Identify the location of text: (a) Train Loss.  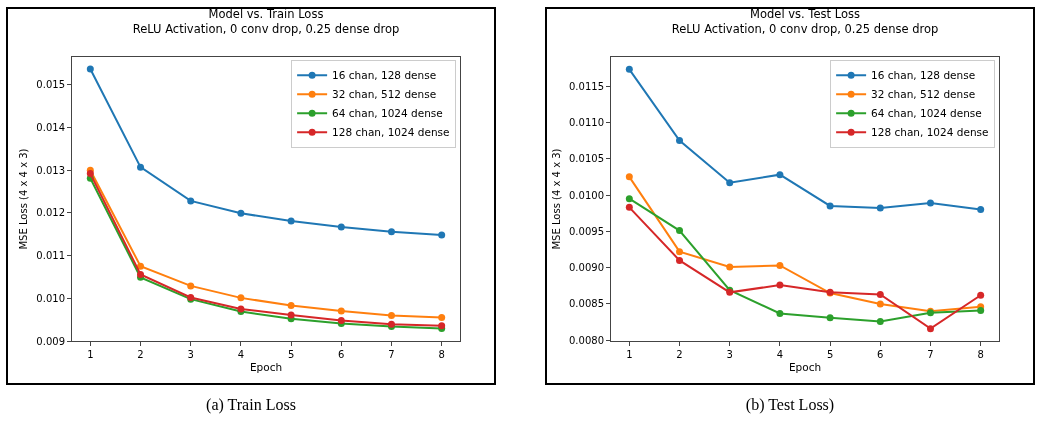
(251, 405).